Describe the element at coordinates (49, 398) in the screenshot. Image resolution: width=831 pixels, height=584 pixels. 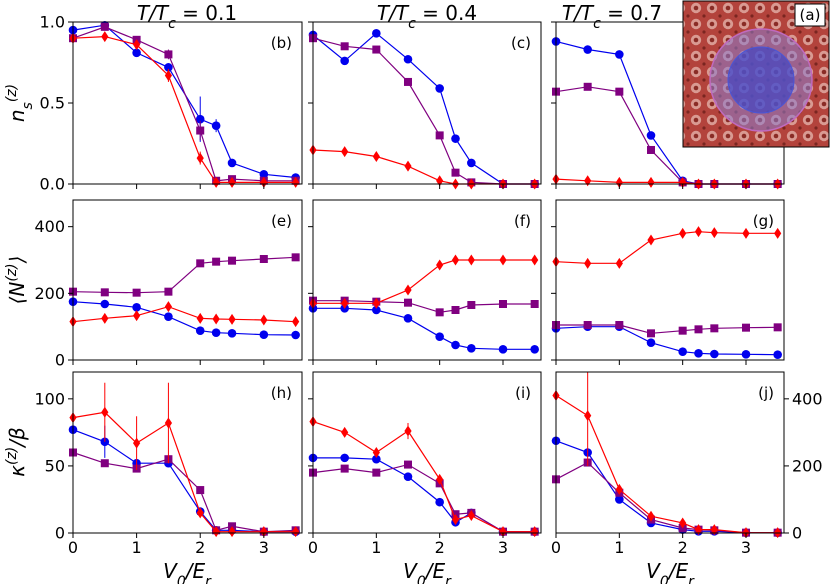
I see `y-tick-label: 100` at that location.